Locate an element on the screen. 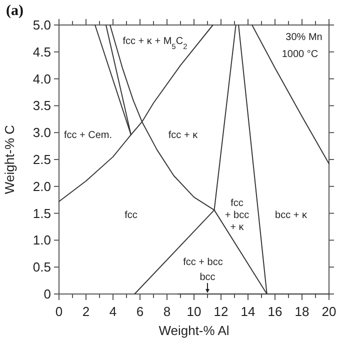 This screenshot has height=343, width=347. x-tick-label: 4 is located at coordinates (113, 311).